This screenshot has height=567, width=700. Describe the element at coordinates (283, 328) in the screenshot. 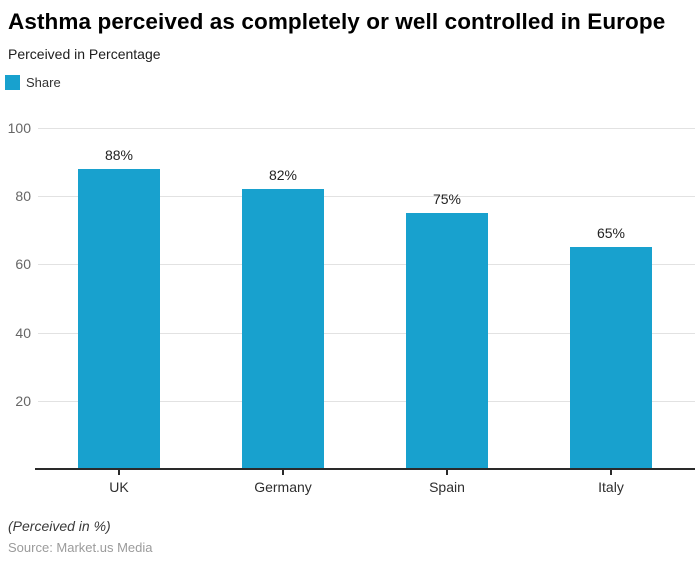

I see `bar-germany` at that location.